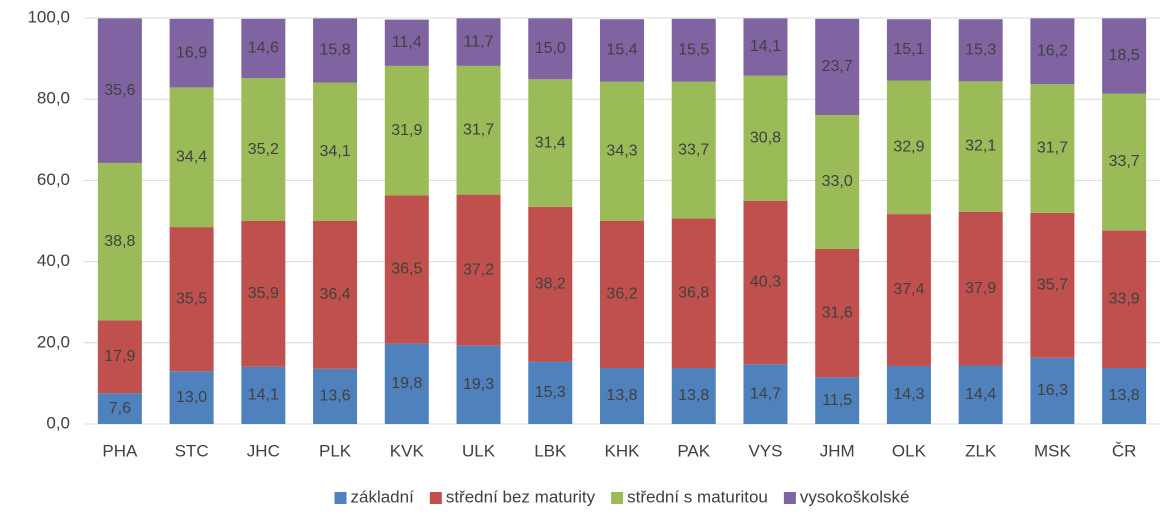 Image resolution: width=1161 pixels, height=520 pixels. Describe the element at coordinates (406, 130) in the screenshot. I see `data-label: 31,9` at that location.